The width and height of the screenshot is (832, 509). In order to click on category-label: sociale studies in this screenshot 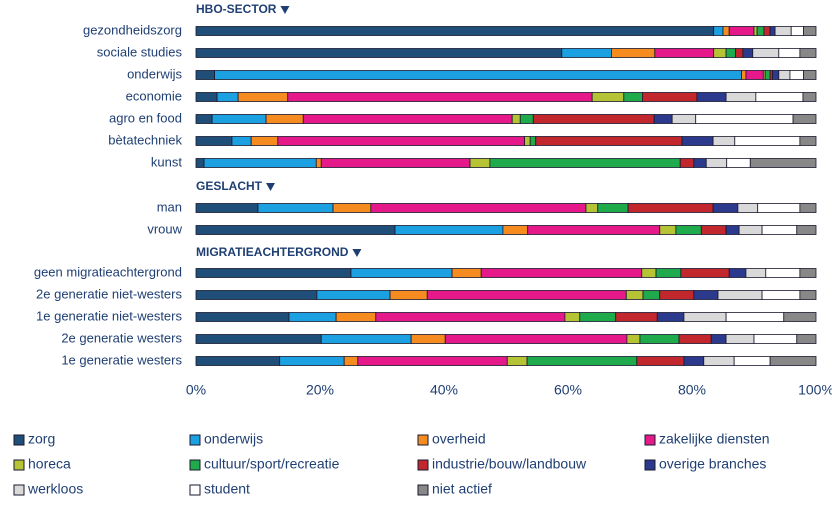, I will do `click(140, 51)`.